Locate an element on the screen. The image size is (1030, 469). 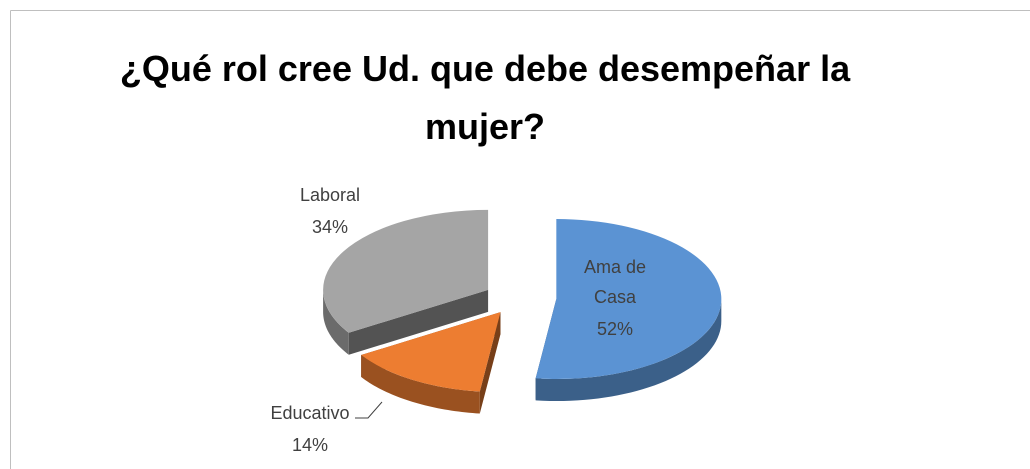
slice-value-label: 52% is located at coordinates (615, 329).